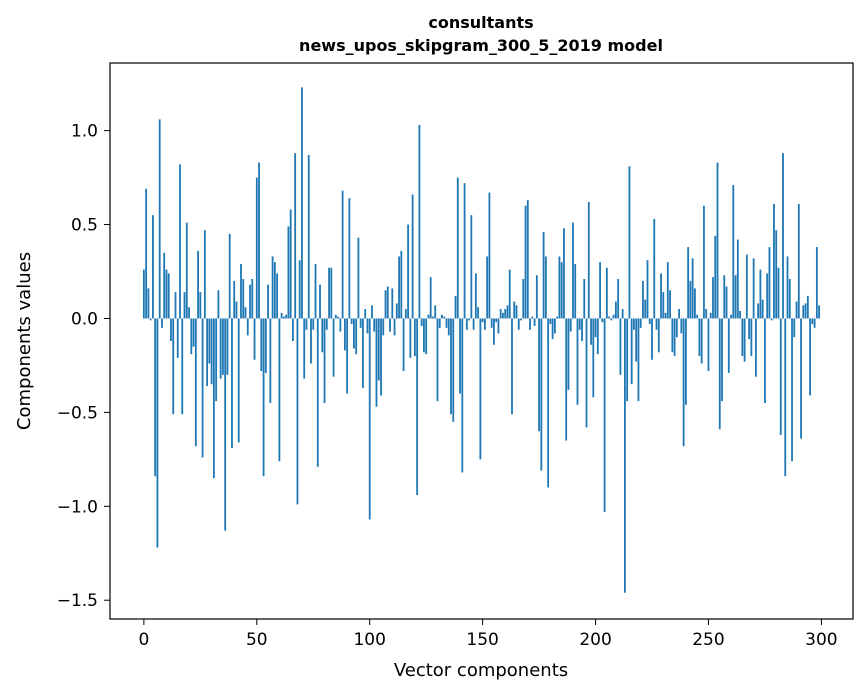  Describe the element at coordinates (84, 319) in the screenshot. I see `y-tick-label: 0.0` at that location.